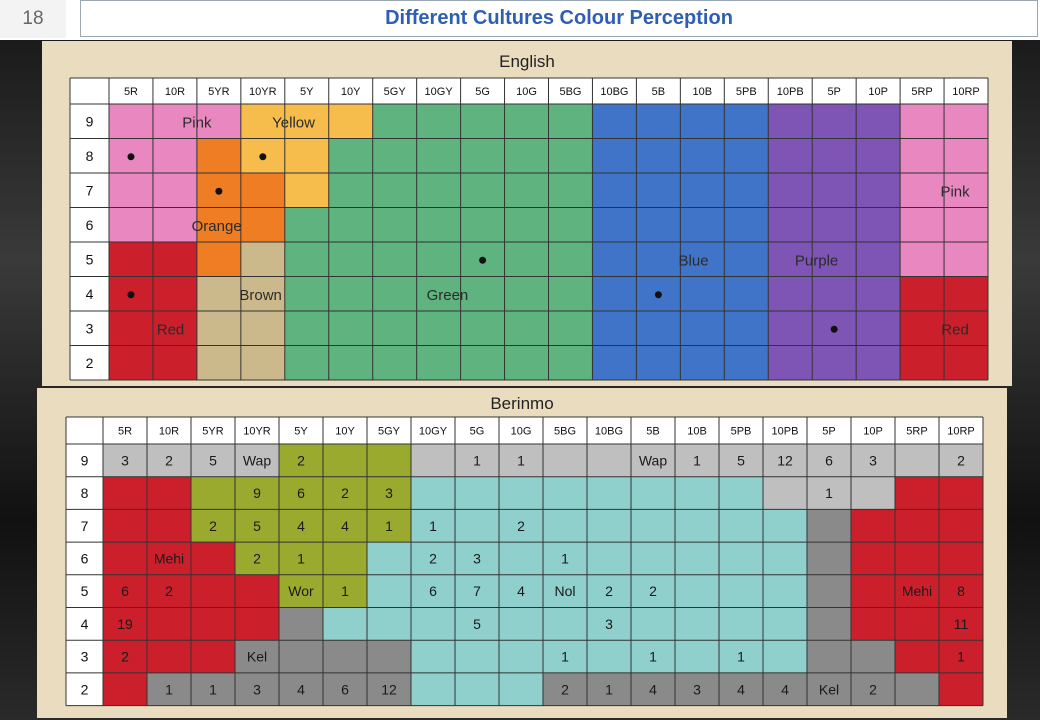 This screenshot has height=720, width=1040. What do you see at coordinates (395, 92) in the screenshot?
I see `column-header: 5GY` at bounding box center [395, 92].